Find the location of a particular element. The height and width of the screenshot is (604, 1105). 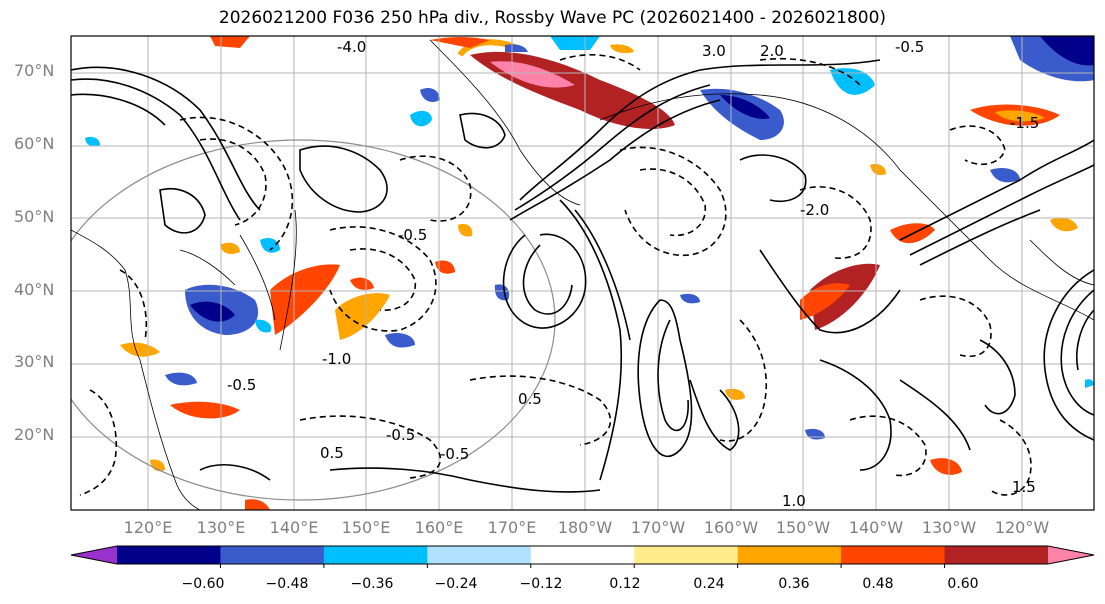

lon-label: 170°W is located at coordinates (658, 527).